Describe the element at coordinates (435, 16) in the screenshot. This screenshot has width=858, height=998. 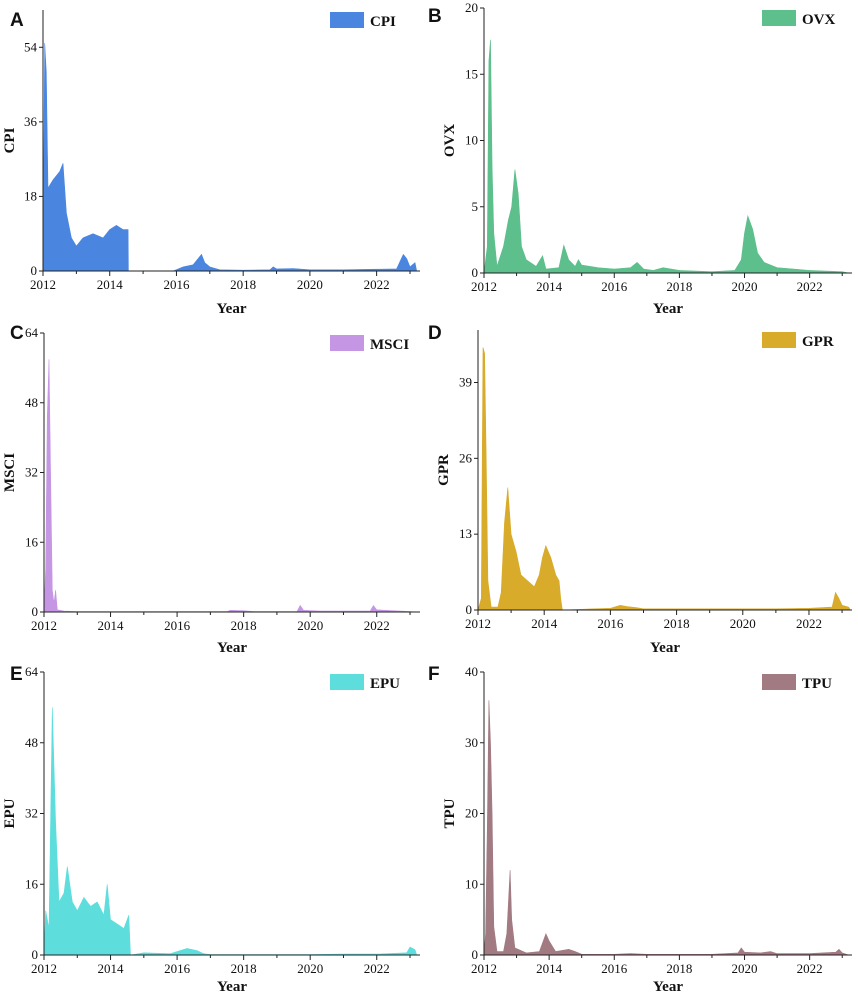
I see `panel-label: B` at that location.